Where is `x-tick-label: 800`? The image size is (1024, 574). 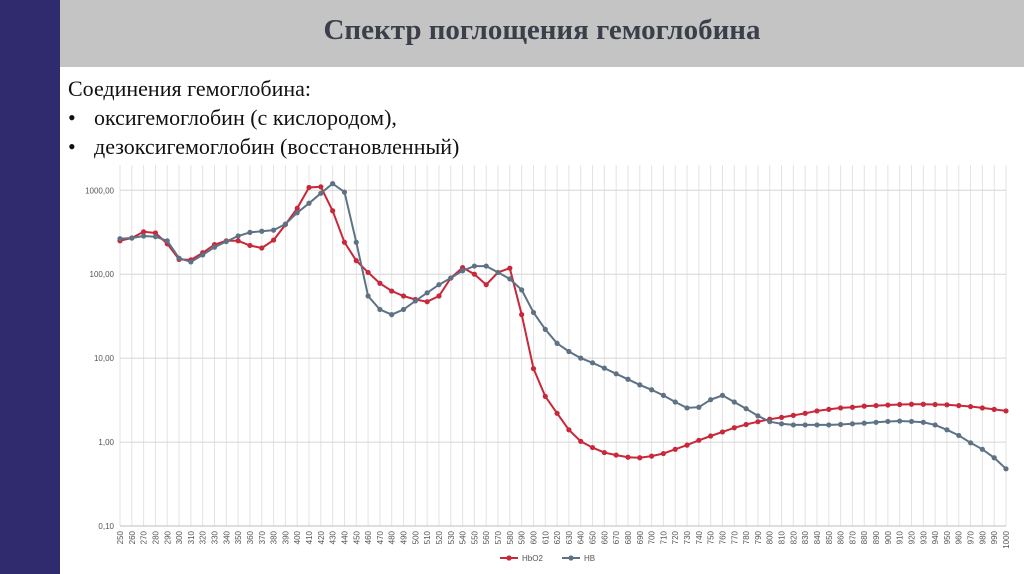
x-tick-label: 800 is located at coordinates (770, 537).